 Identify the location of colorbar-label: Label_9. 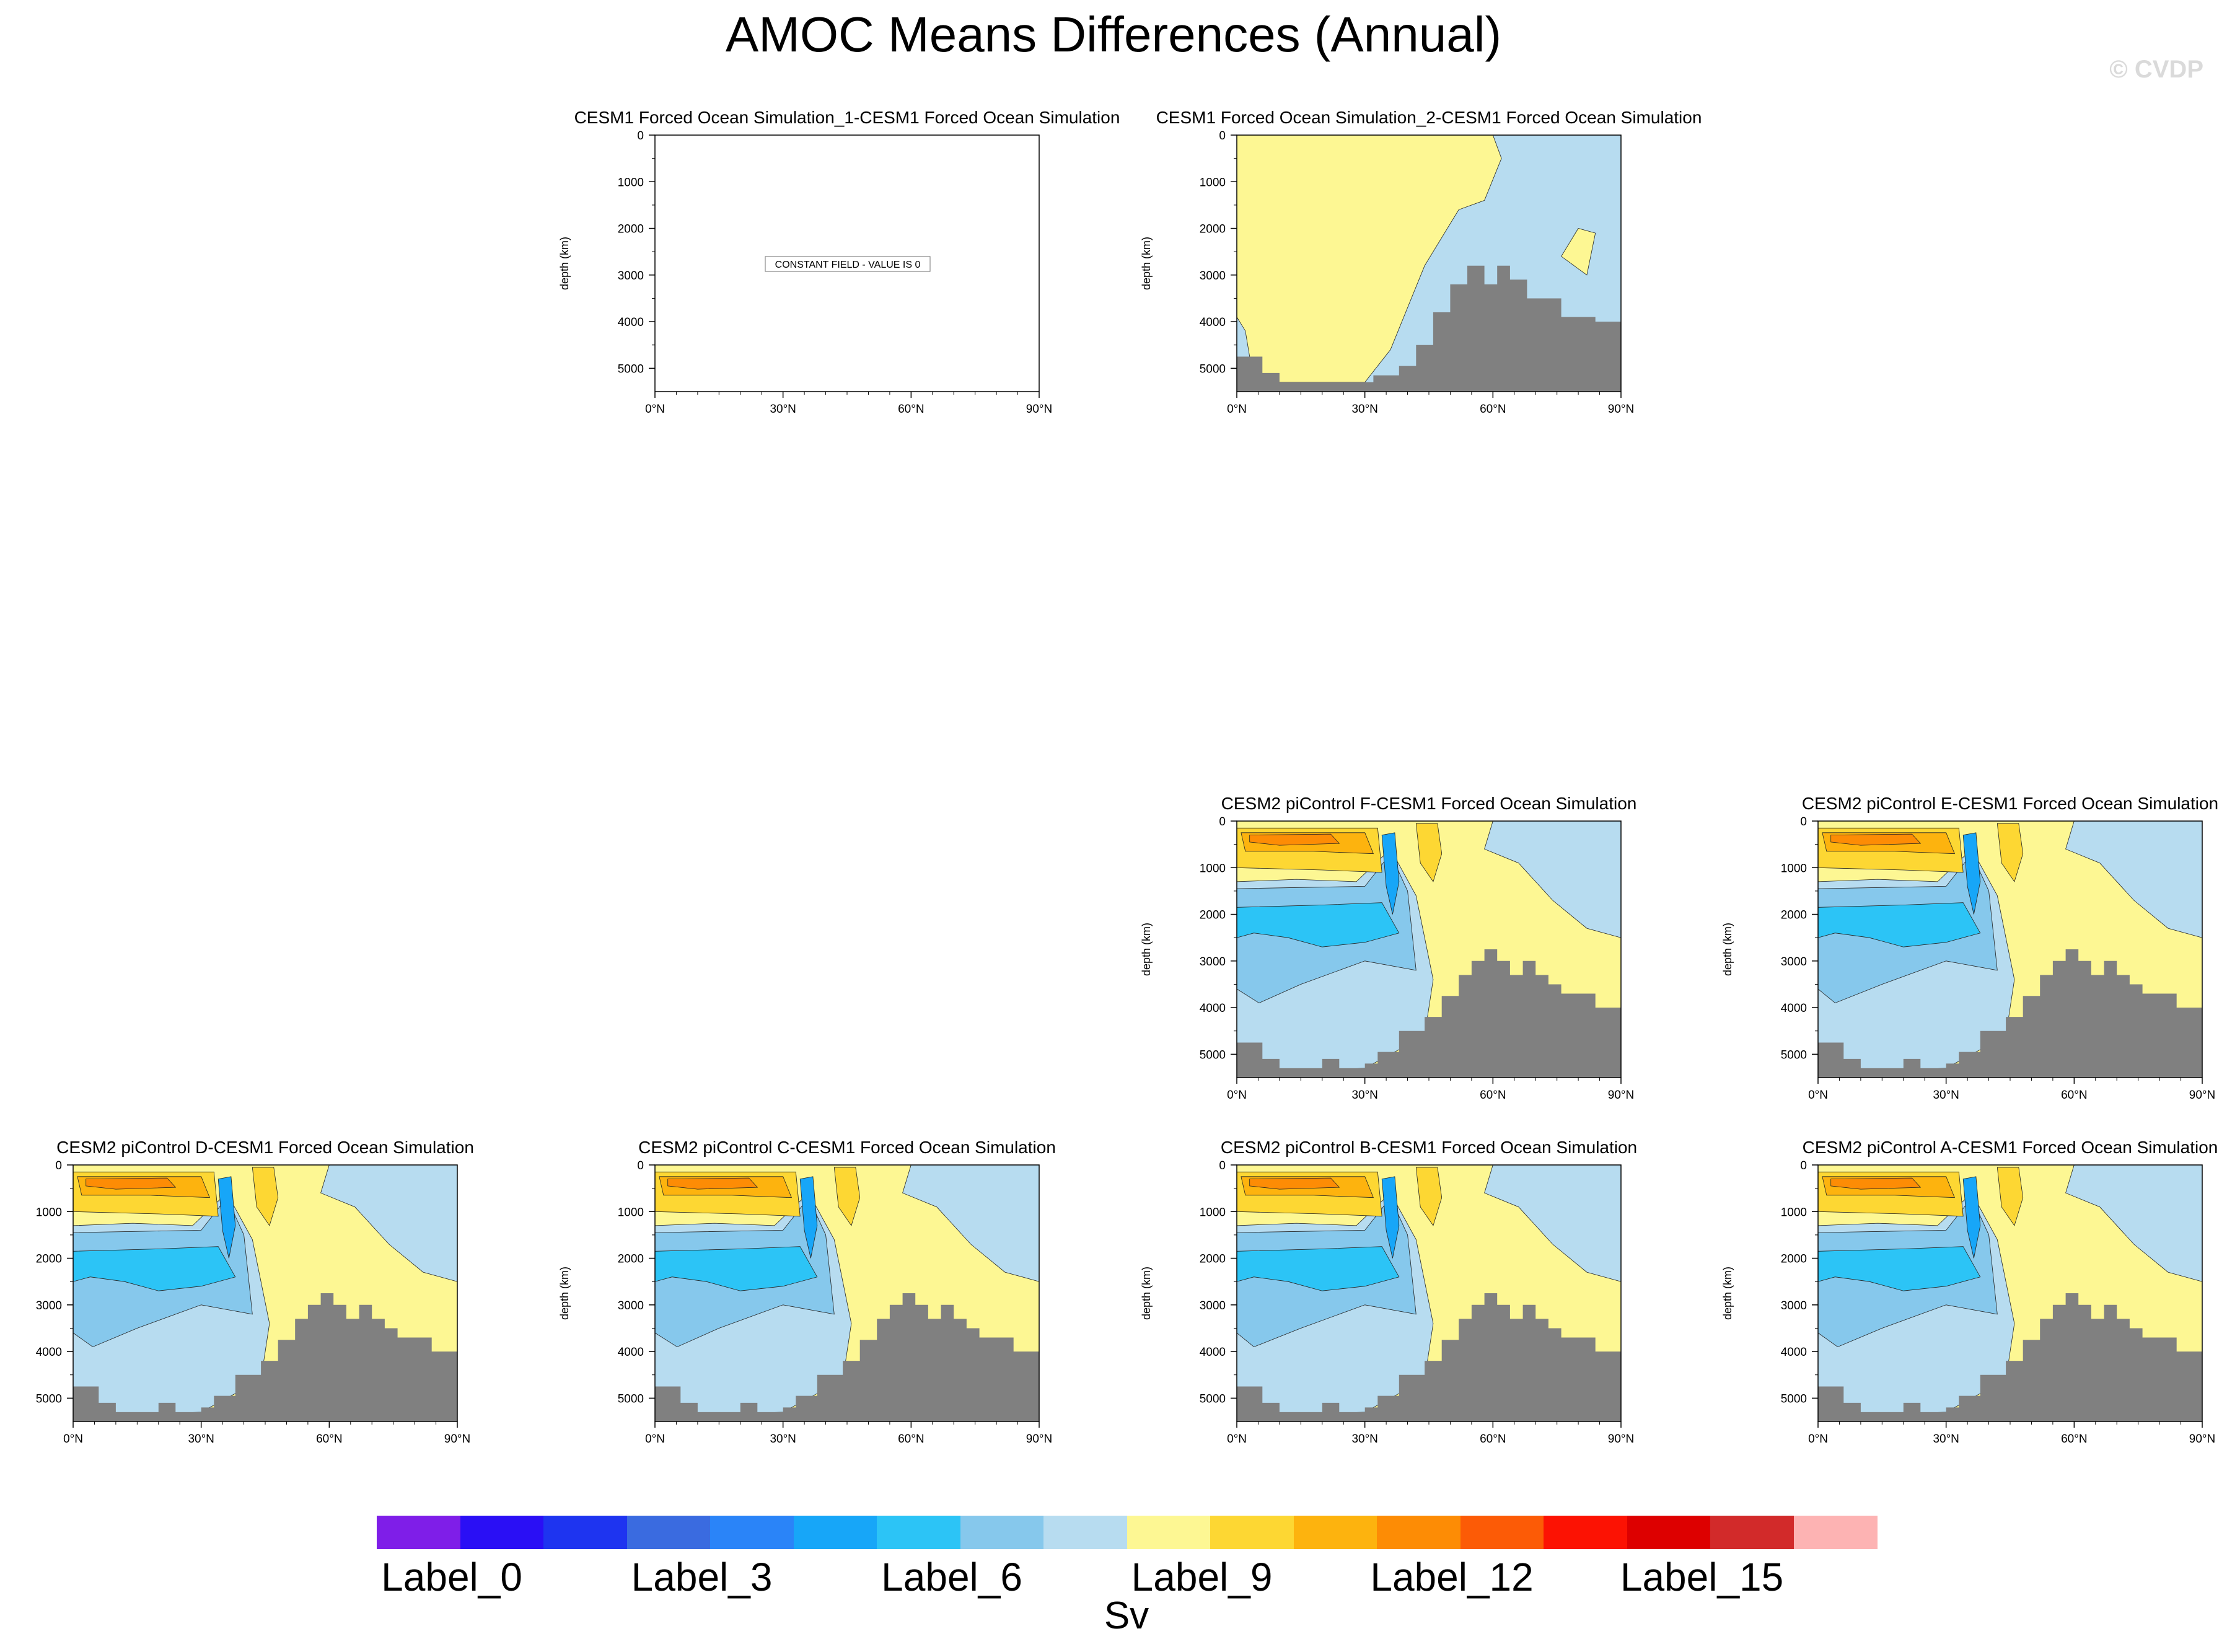
(1202, 1577).